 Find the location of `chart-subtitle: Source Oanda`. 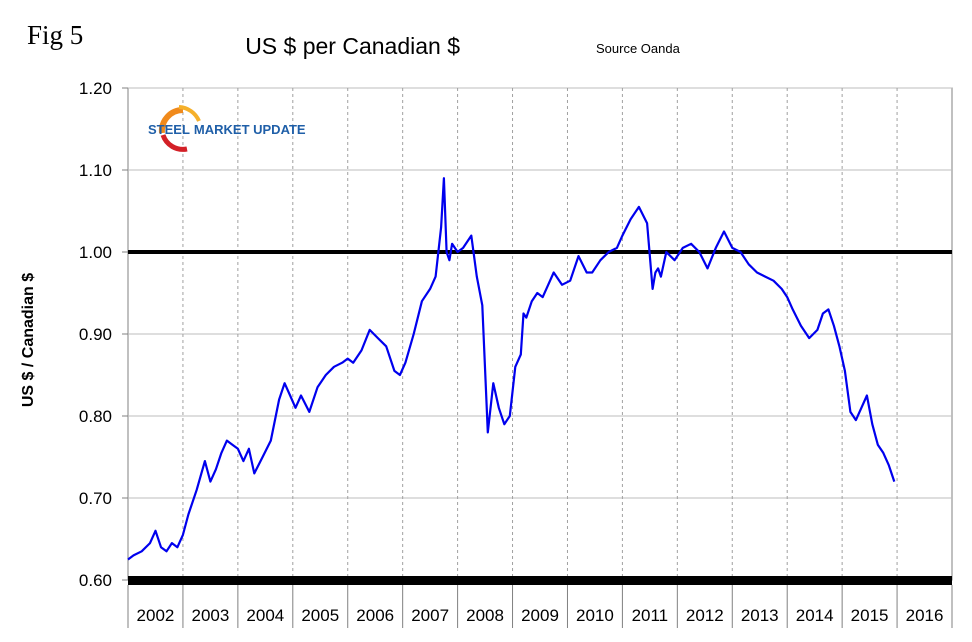

chart-subtitle: Source Oanda is located at coordinates (638, 48).